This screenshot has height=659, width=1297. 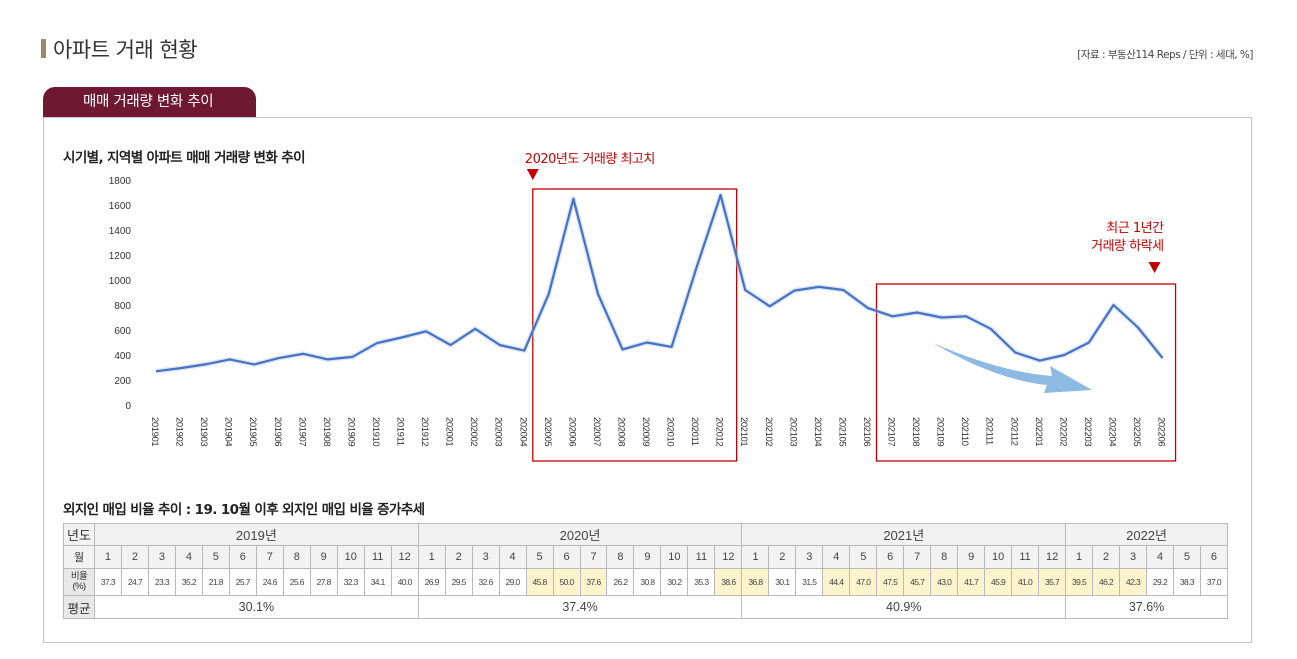 I want to click on x-tick-label: 202103, so click(x=792, y=431).